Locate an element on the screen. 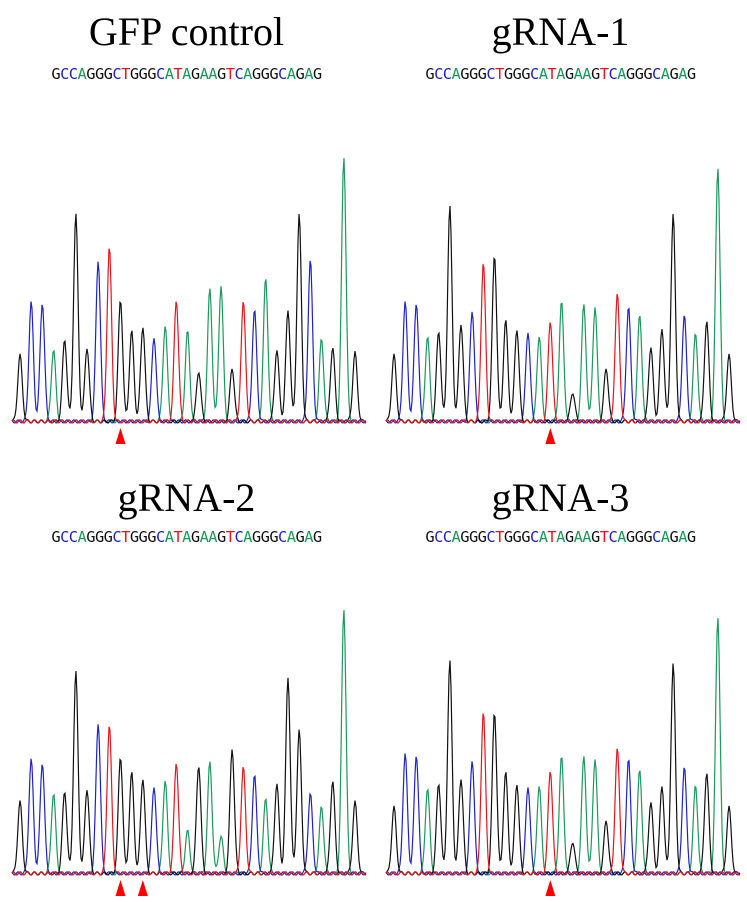  trace-A is located at coordinates (563, 296).